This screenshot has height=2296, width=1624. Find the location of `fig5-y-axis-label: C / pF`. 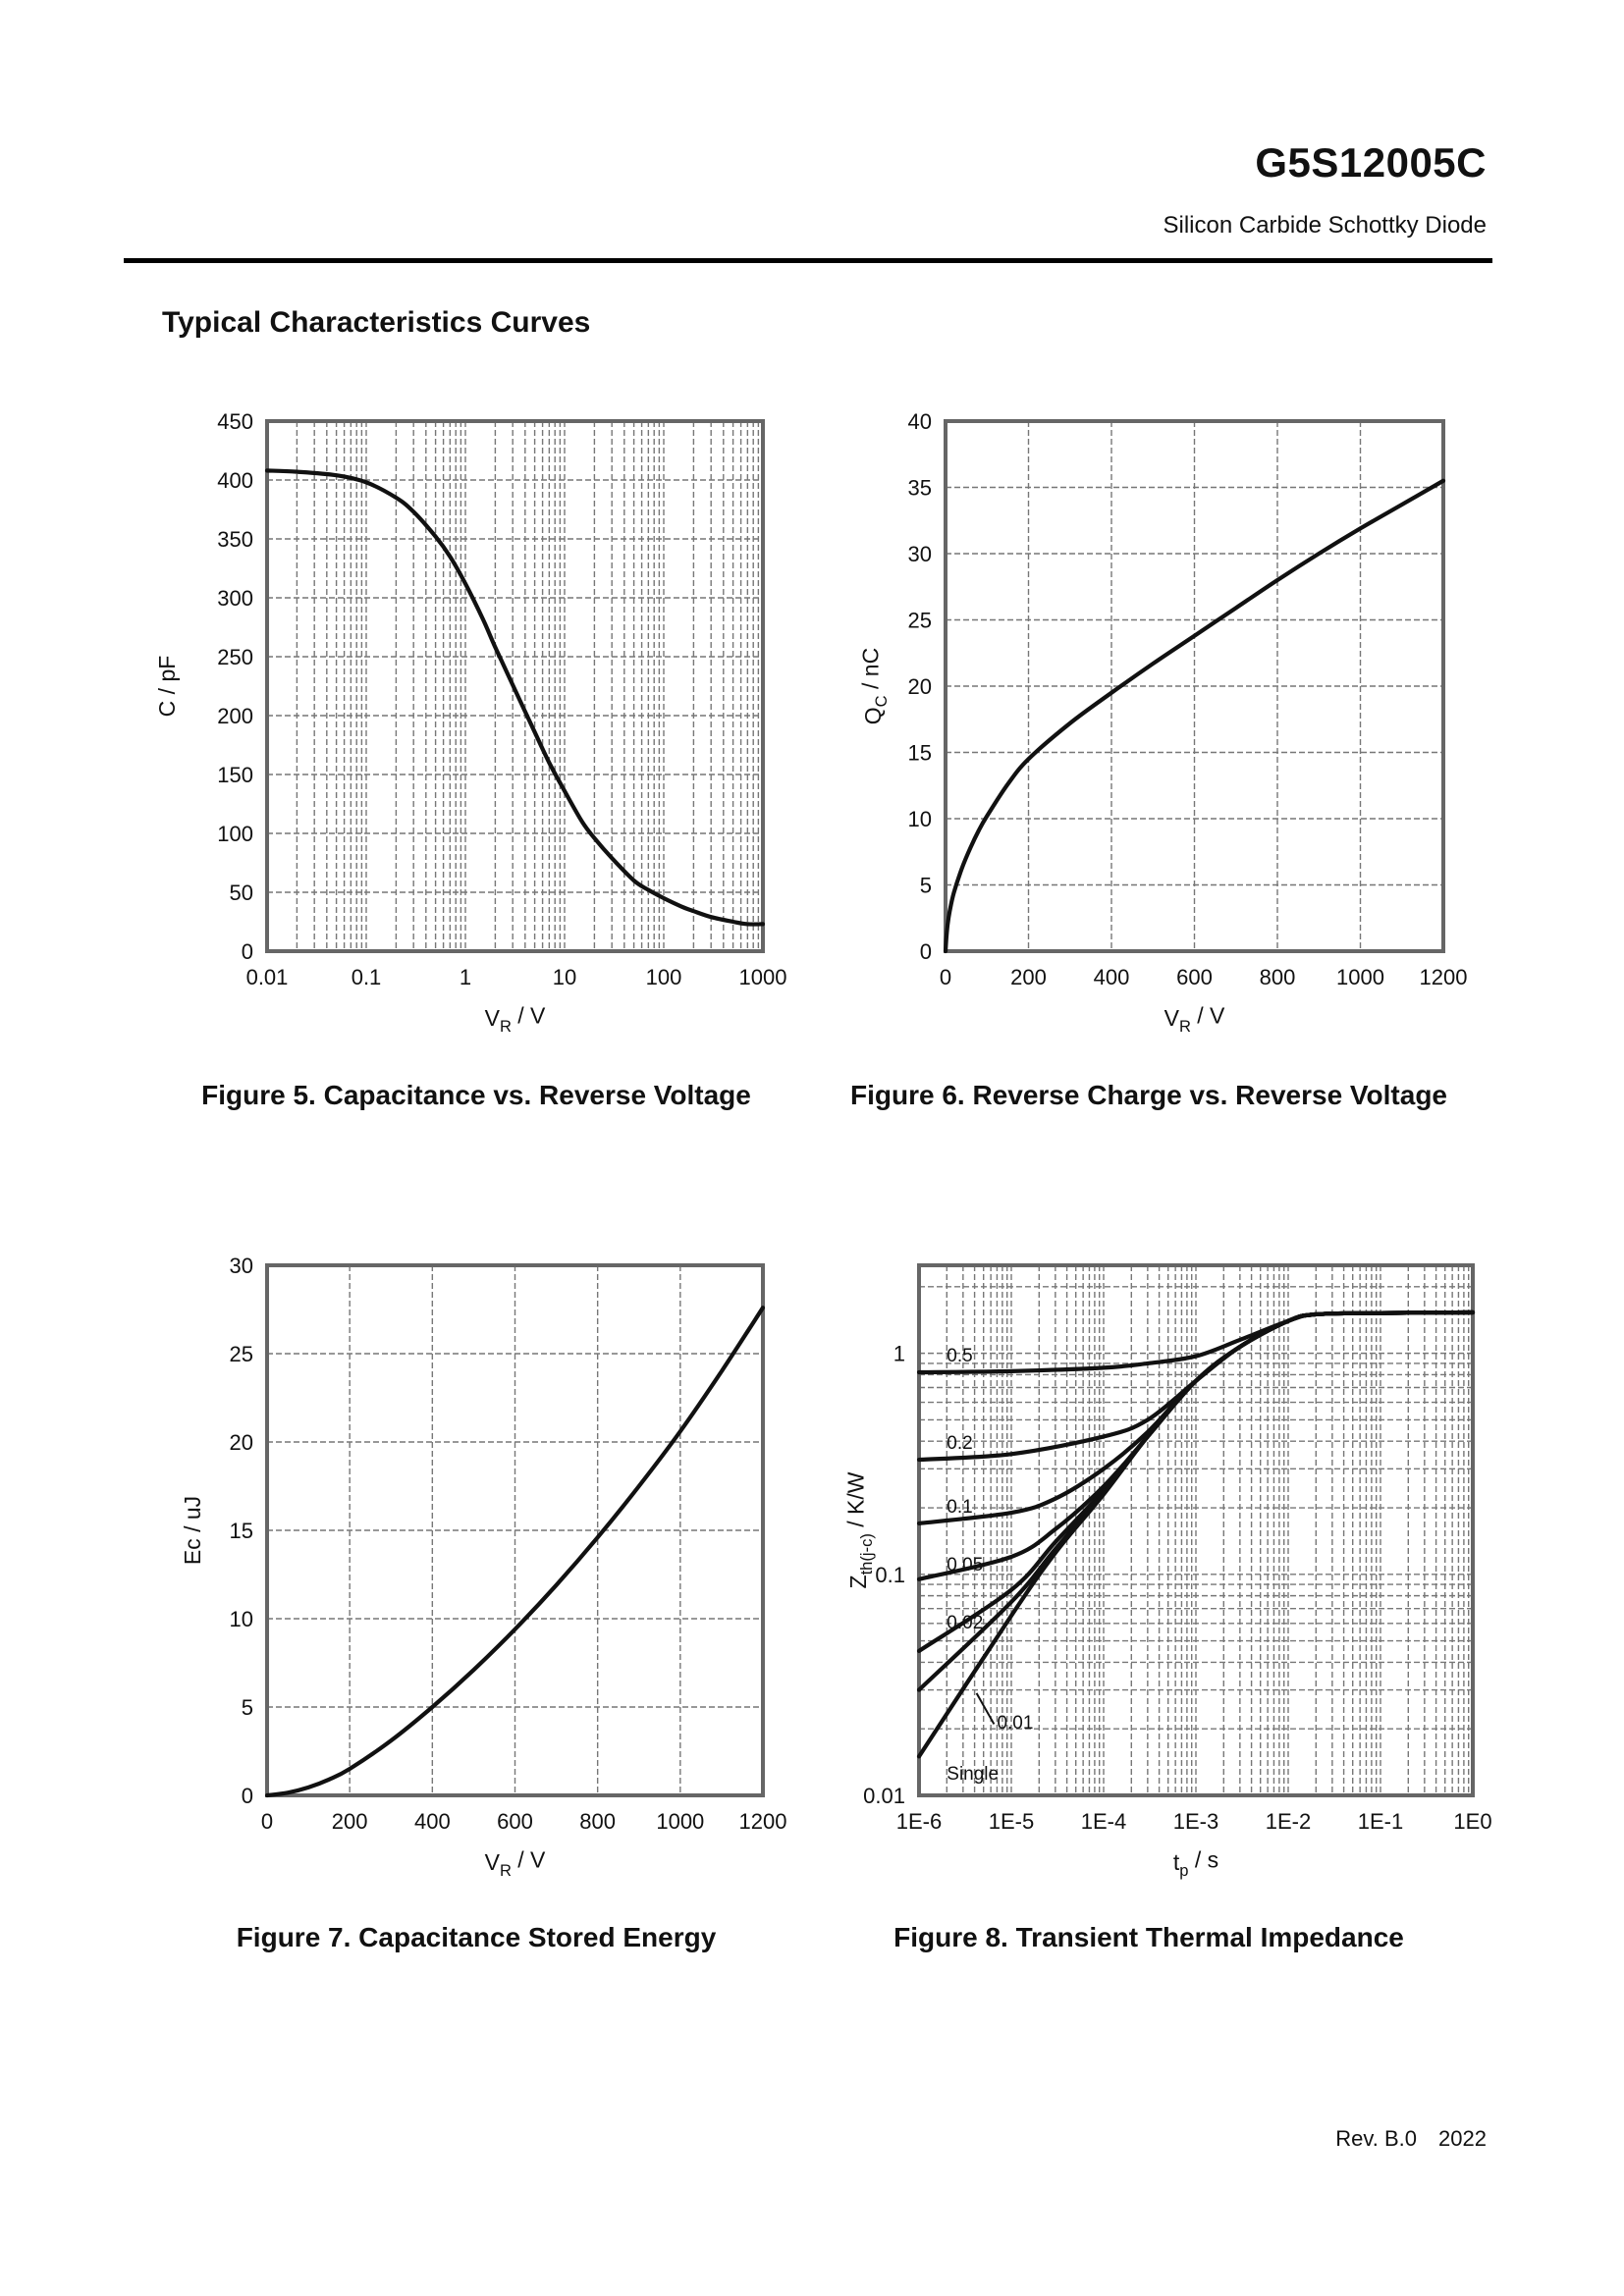

fig5-y-axis-label: C / pF is located at coordinates (167, 687).